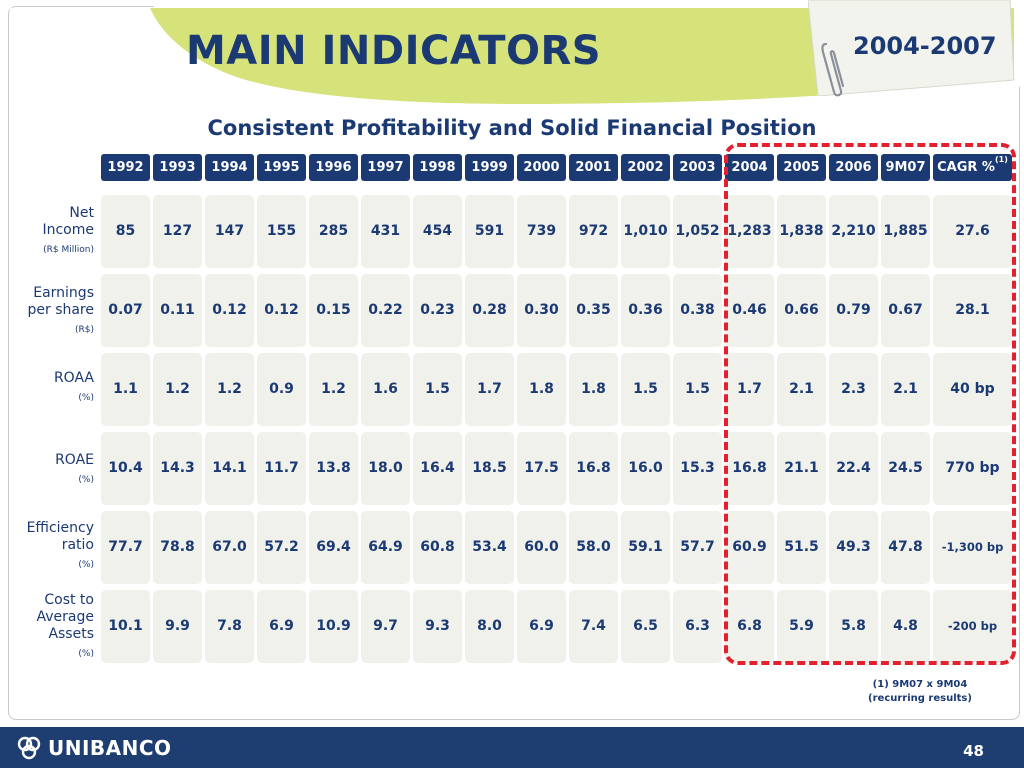  What do you see at coordinates (905, 310) in the screenshot?
I see `table-cell: 0.67` at bounding box center [905, 310].